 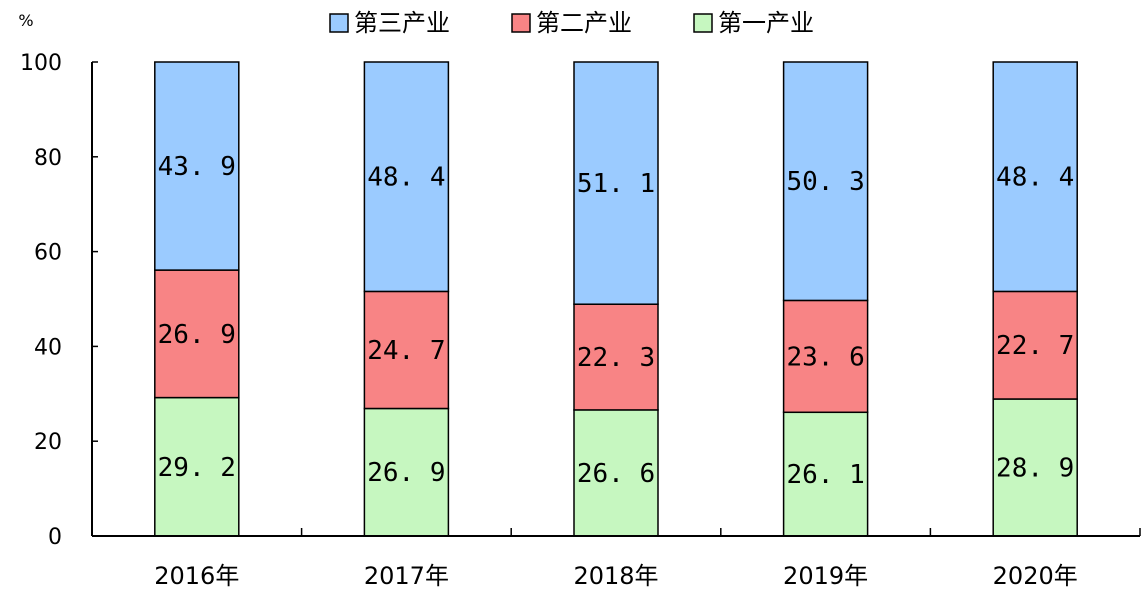 I want to click on data-label: 23. 6, so click(x=825, y=357).